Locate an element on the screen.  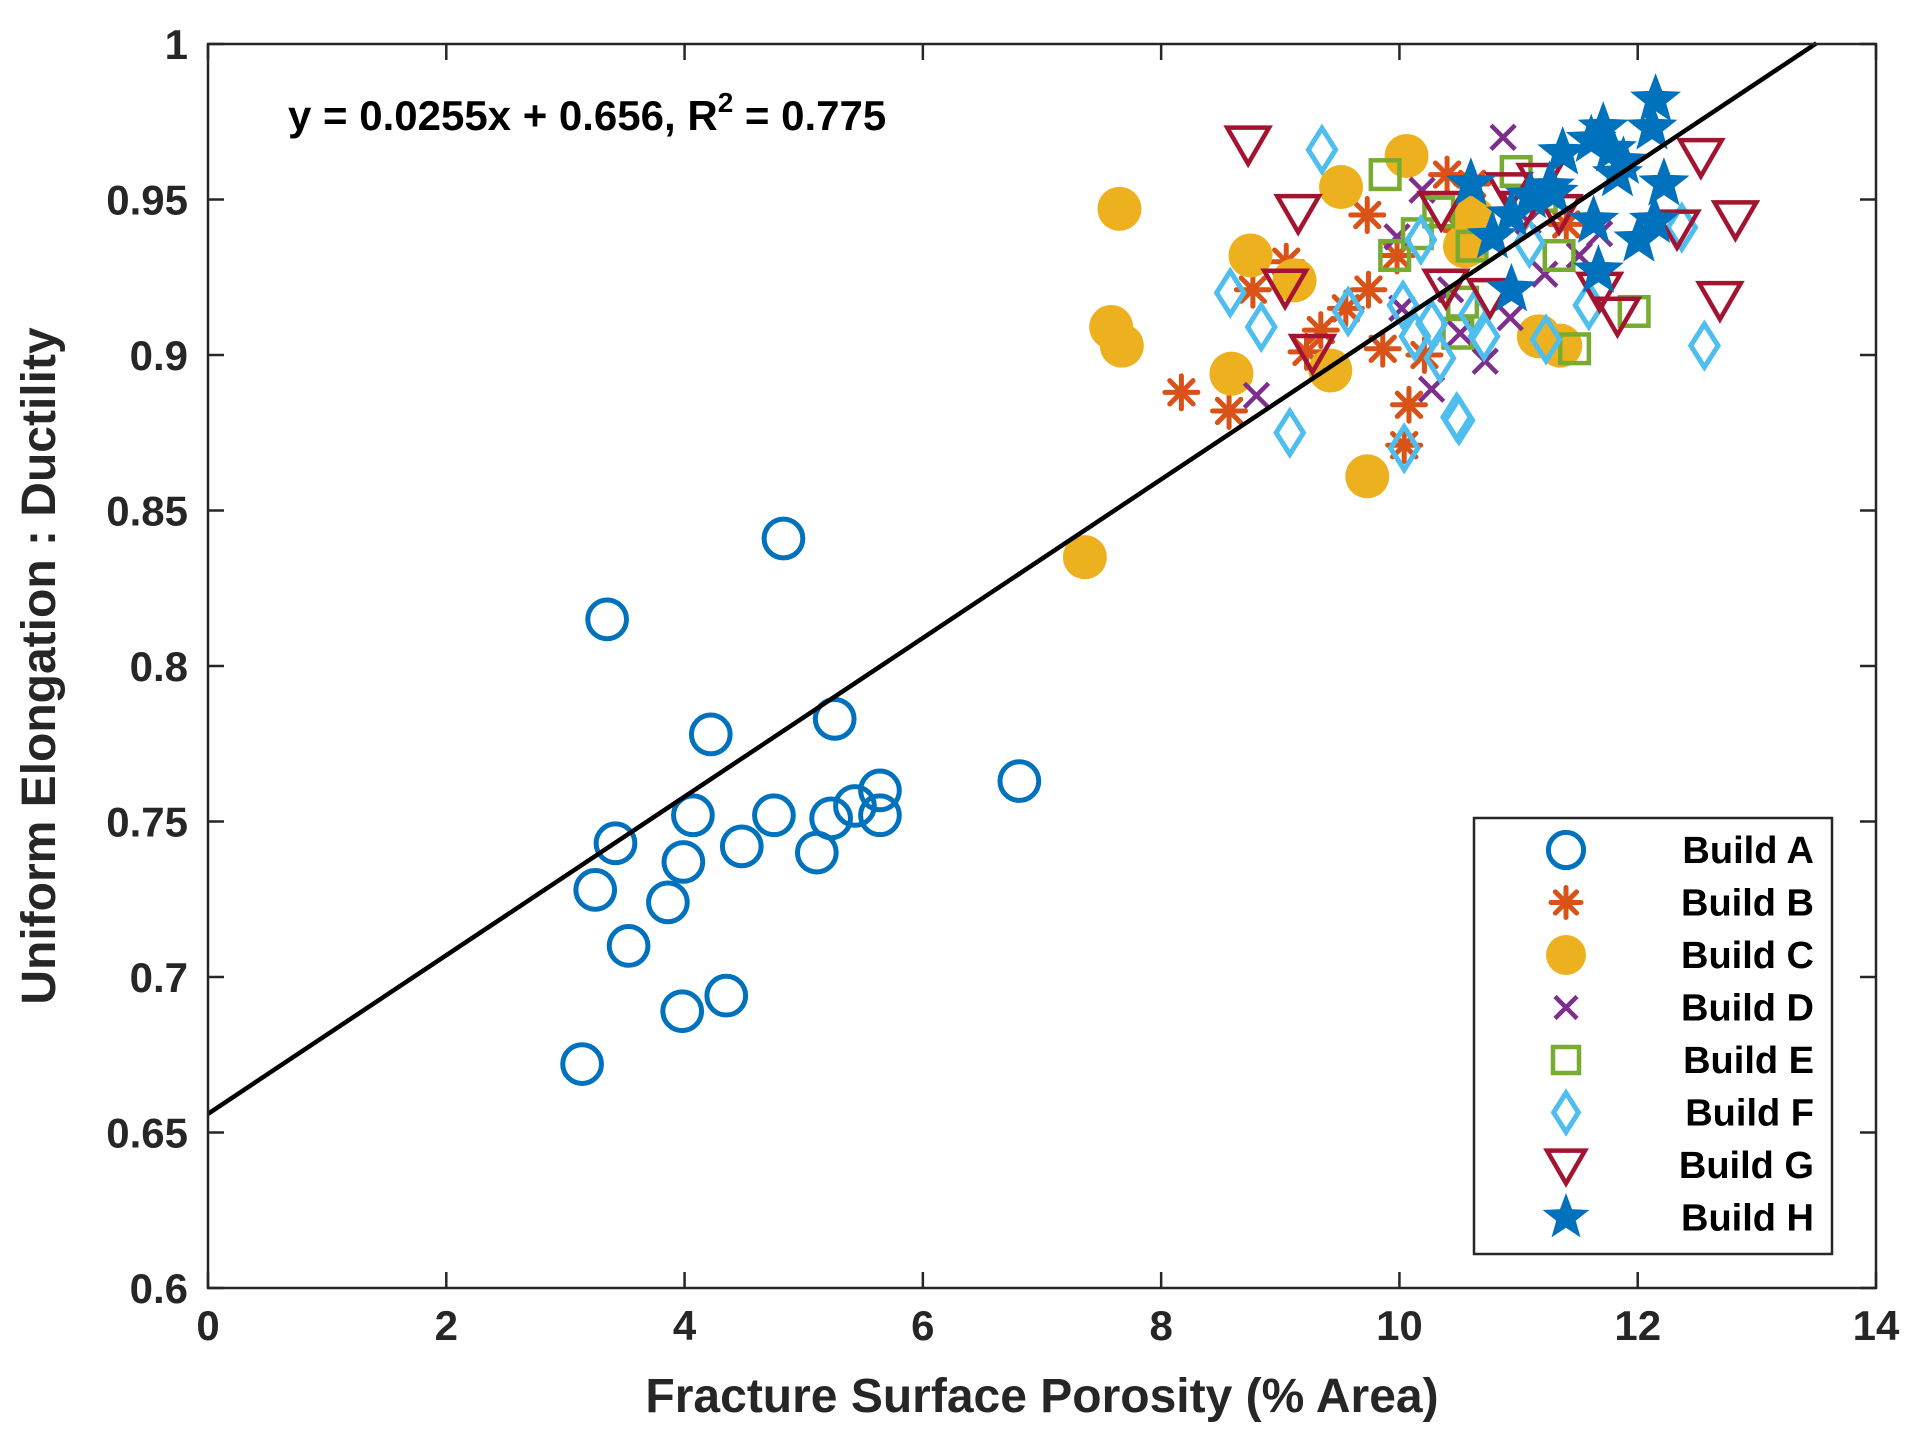
x-tick-label: 10 is located at coordinates (1399, 1325).